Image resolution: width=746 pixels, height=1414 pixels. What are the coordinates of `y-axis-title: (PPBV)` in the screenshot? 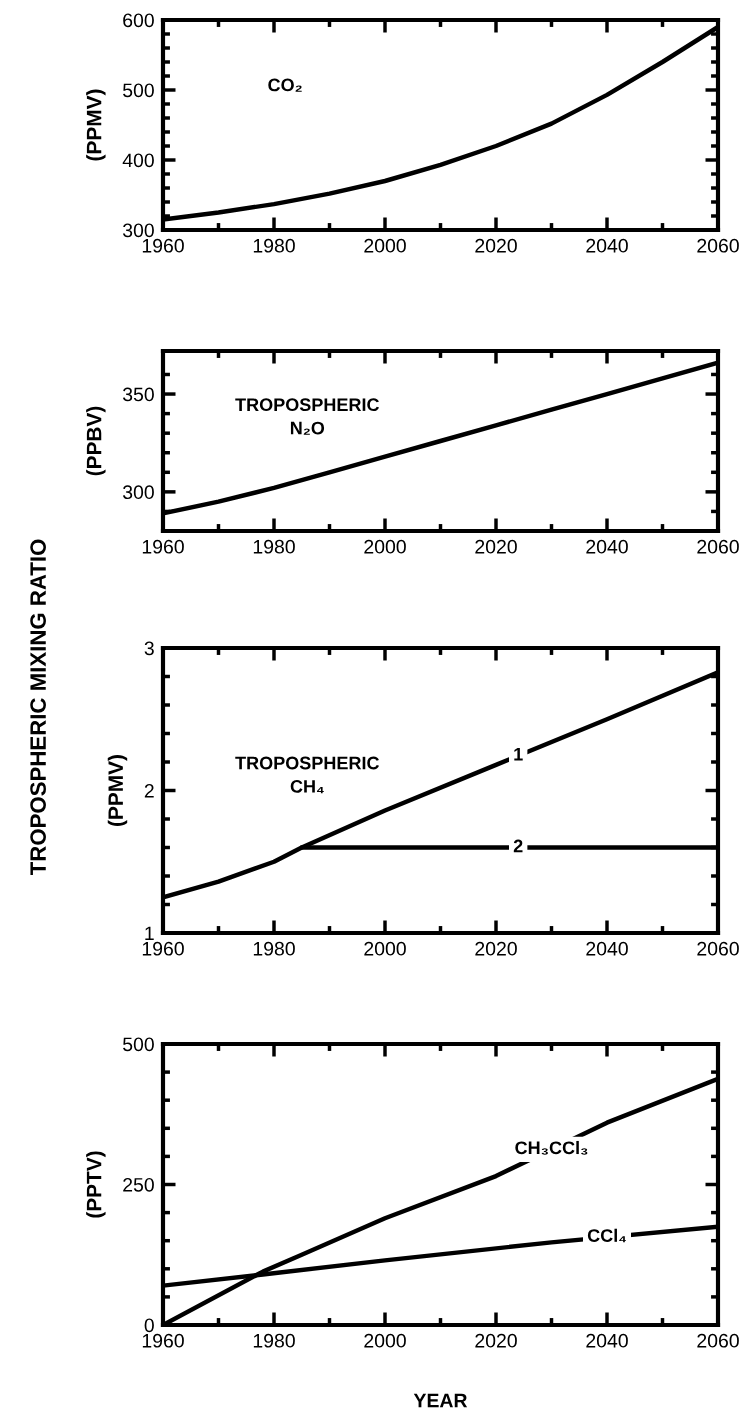 It's located at (96, 441).